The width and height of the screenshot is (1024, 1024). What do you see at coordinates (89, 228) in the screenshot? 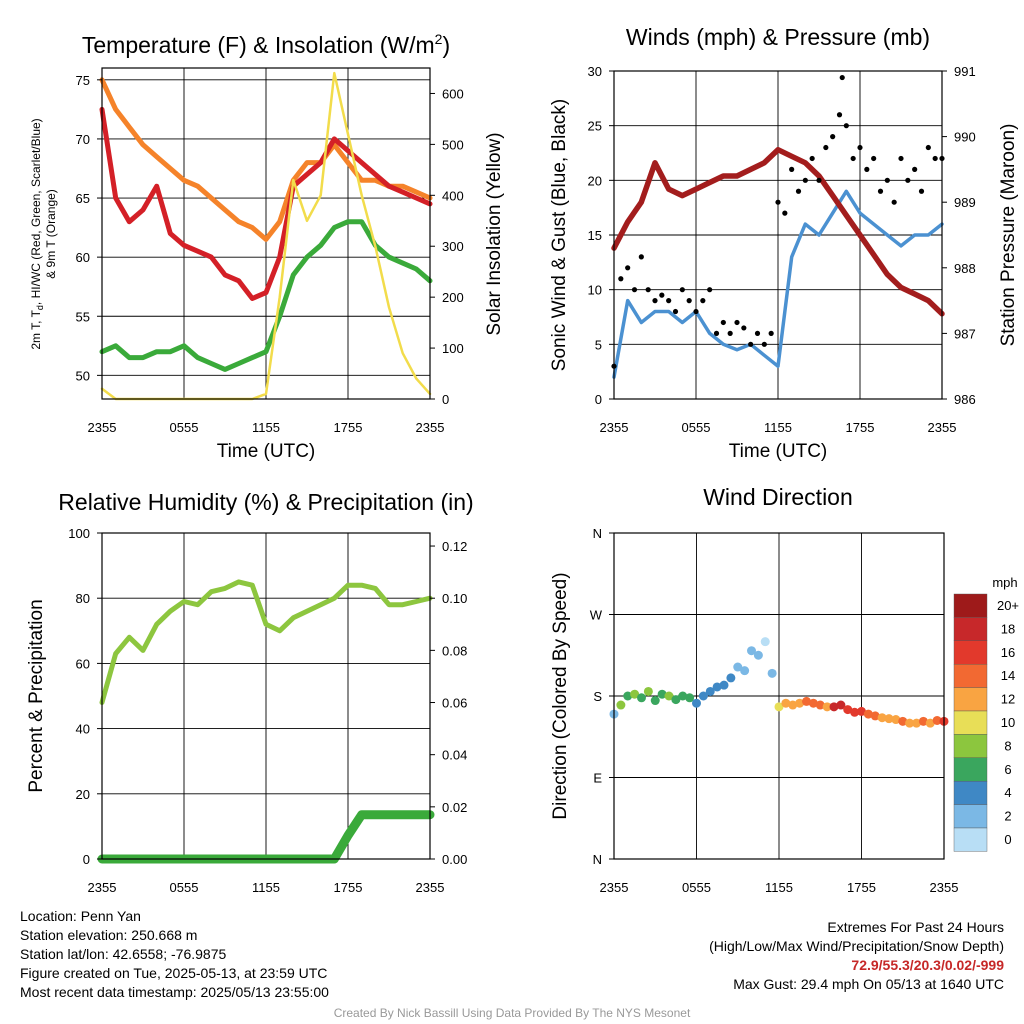
I see `temperature-left-ticks: 50 55 60 65 70 75` at bounding box center [89, 228].